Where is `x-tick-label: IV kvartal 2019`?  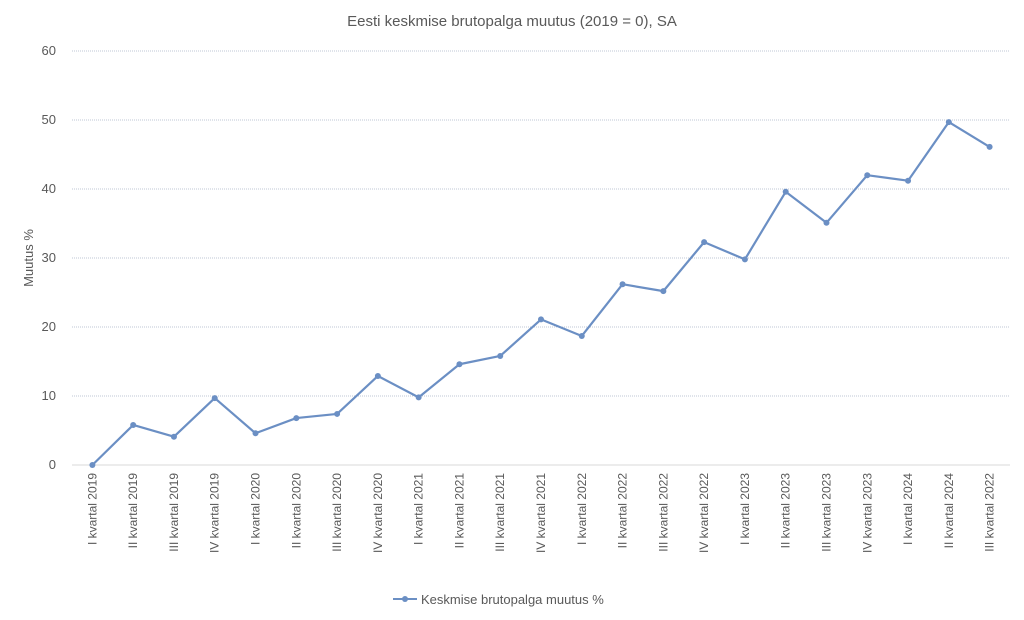 x-tick-label: IV kvartal 2019 is located at coordinates (215, 513).